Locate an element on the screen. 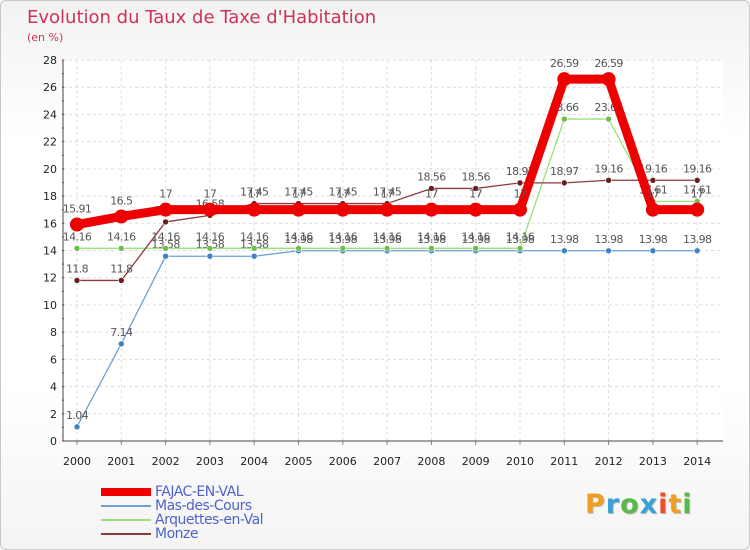 This screenshot has width=750, height=550. y-tick-label: 28 is located at coordinates (50, 60).